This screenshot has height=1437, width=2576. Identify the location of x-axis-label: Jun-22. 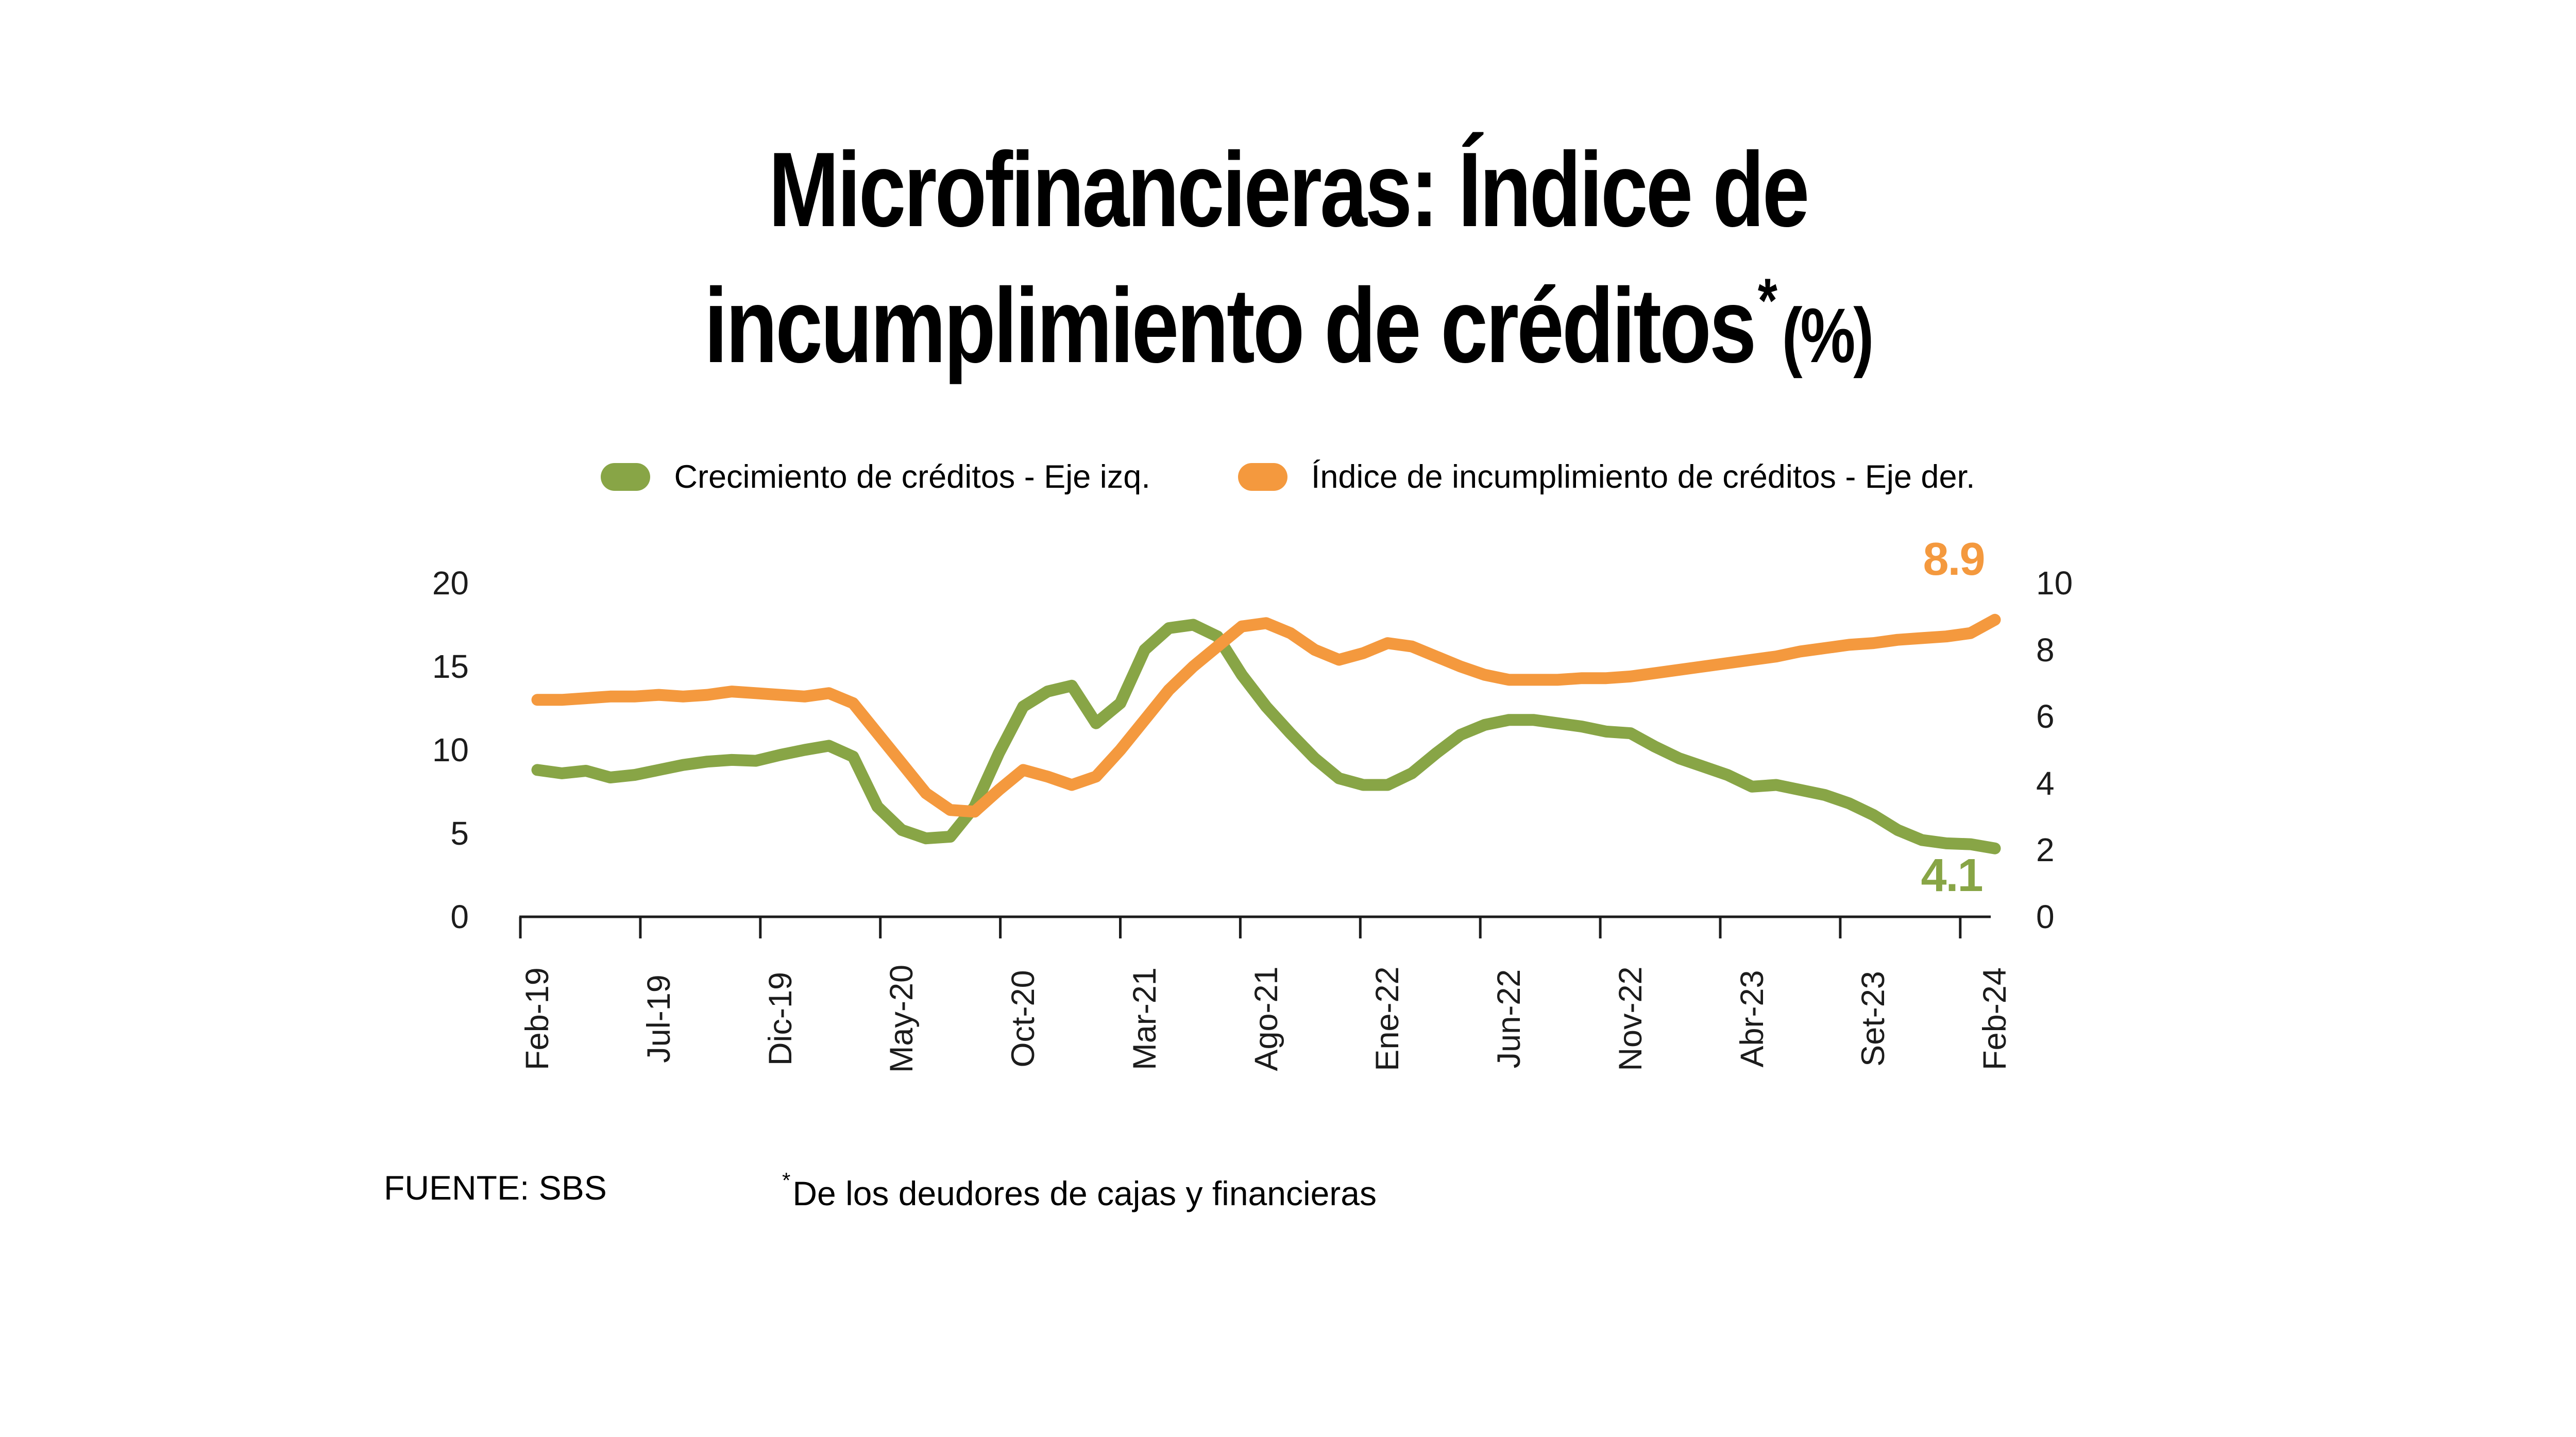
(1509, 1019).